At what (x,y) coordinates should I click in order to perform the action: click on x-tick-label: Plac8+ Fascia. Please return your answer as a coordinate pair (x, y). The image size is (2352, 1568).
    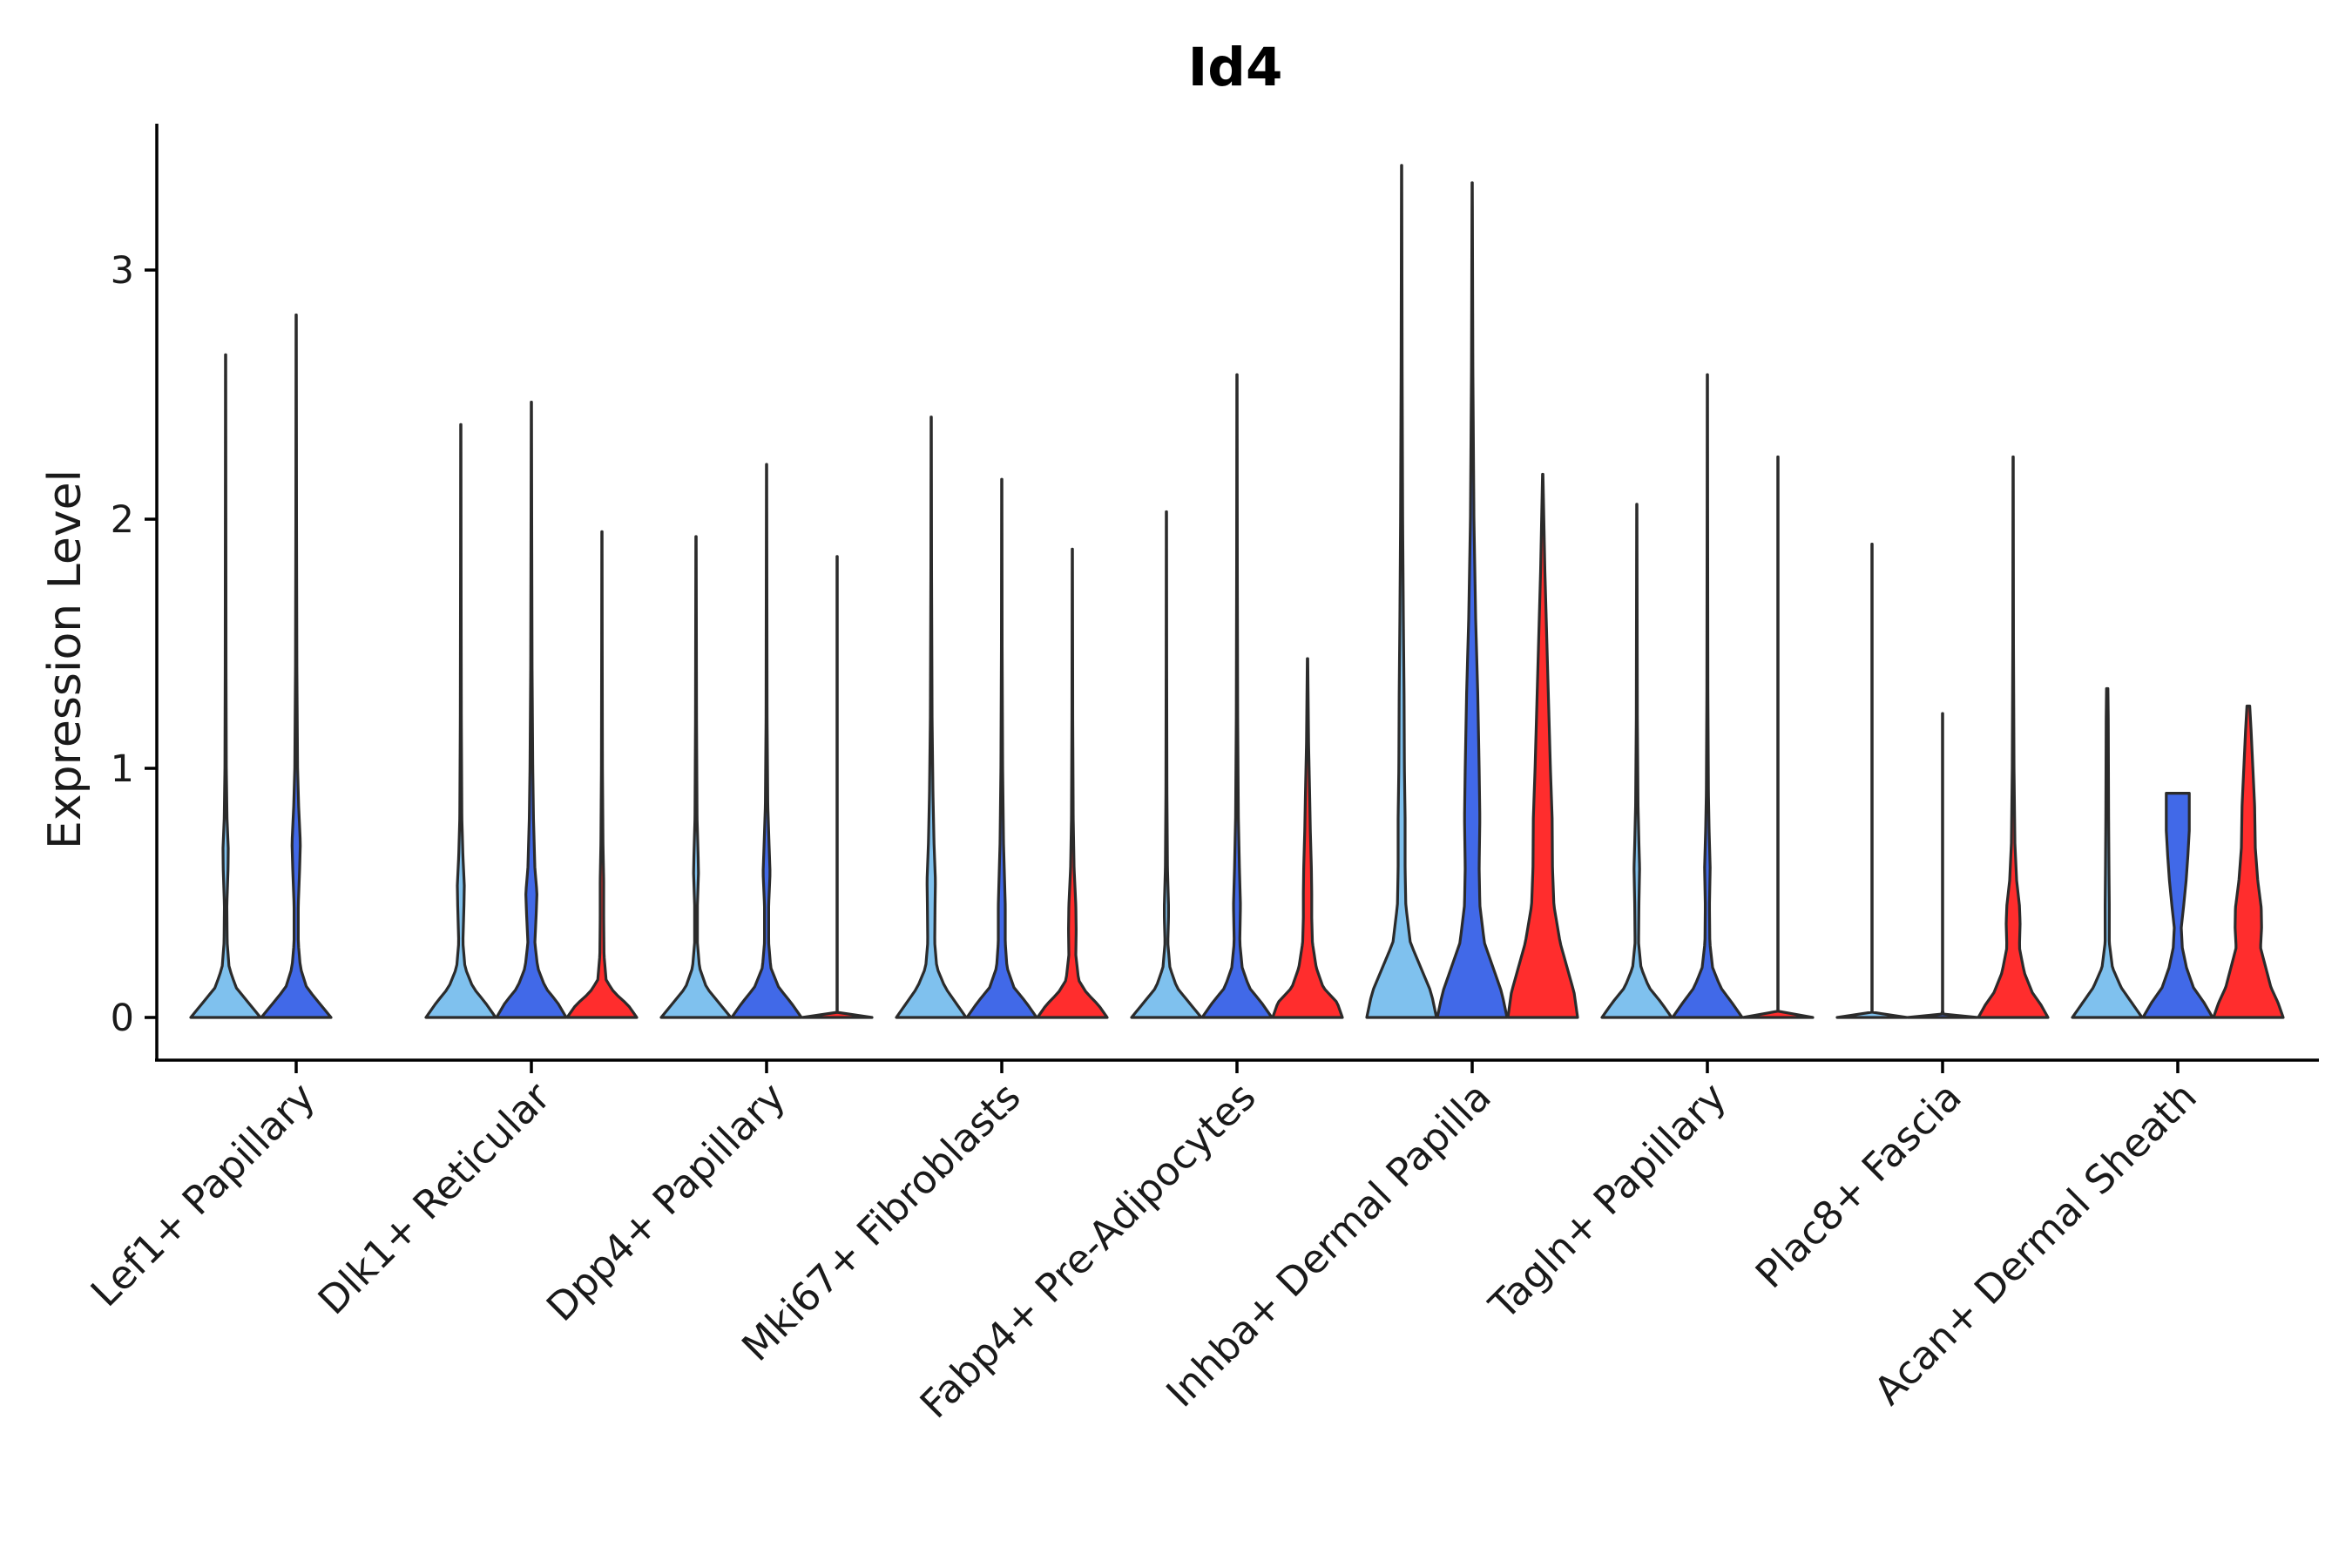
    Looking at the image, I should click on (1859, 1185).